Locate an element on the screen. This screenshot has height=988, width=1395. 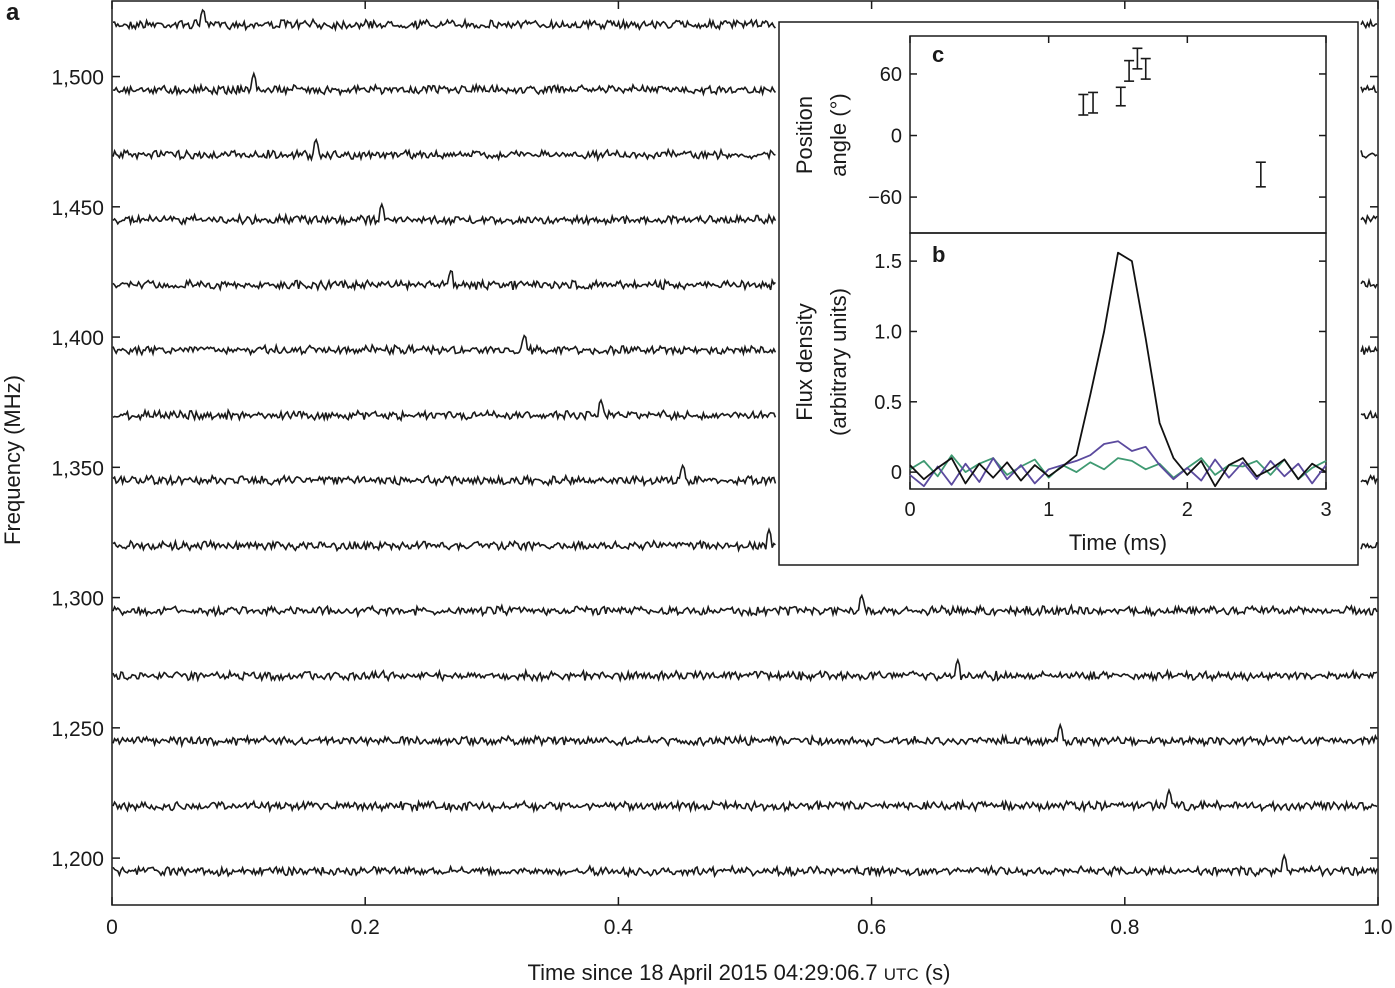
panel-label-a: a is located at coordinates (13, 13).